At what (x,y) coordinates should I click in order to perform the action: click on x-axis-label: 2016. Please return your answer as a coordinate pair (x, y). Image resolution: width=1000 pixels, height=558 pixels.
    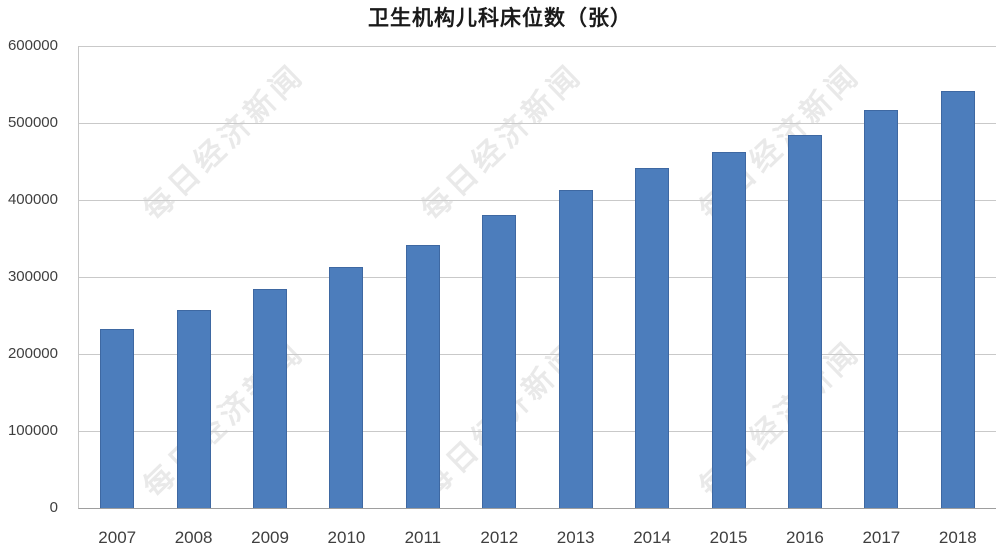
    Looking at the image, I should click on (805, 537).